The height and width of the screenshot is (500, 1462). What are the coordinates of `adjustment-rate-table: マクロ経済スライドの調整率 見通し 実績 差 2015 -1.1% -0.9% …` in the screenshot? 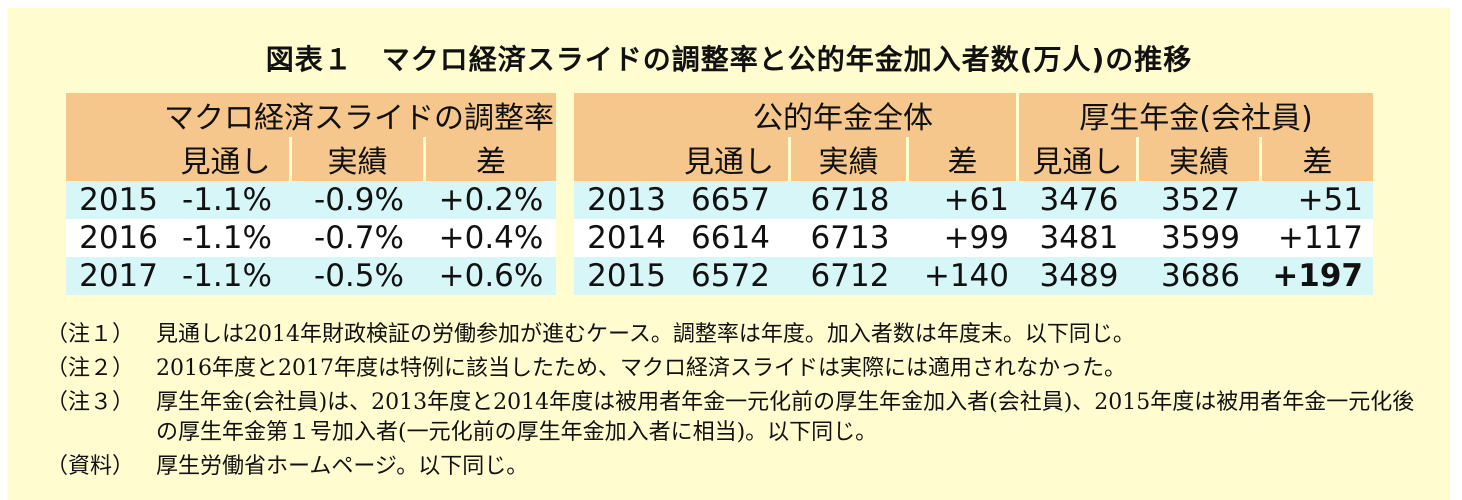 It's located at (311, 194).